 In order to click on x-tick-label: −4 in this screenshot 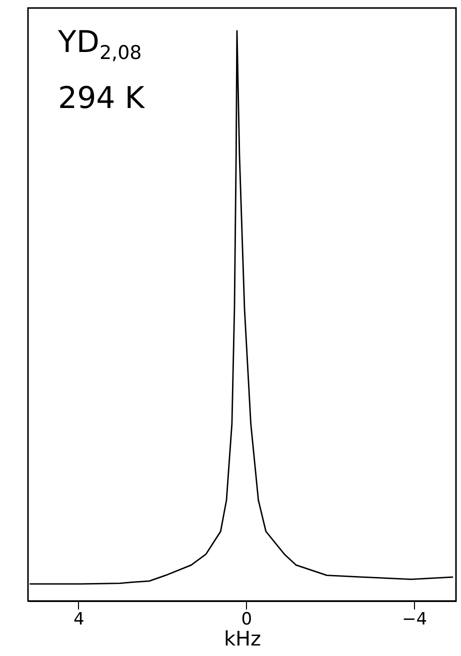, I will do `click(415, 620)`.